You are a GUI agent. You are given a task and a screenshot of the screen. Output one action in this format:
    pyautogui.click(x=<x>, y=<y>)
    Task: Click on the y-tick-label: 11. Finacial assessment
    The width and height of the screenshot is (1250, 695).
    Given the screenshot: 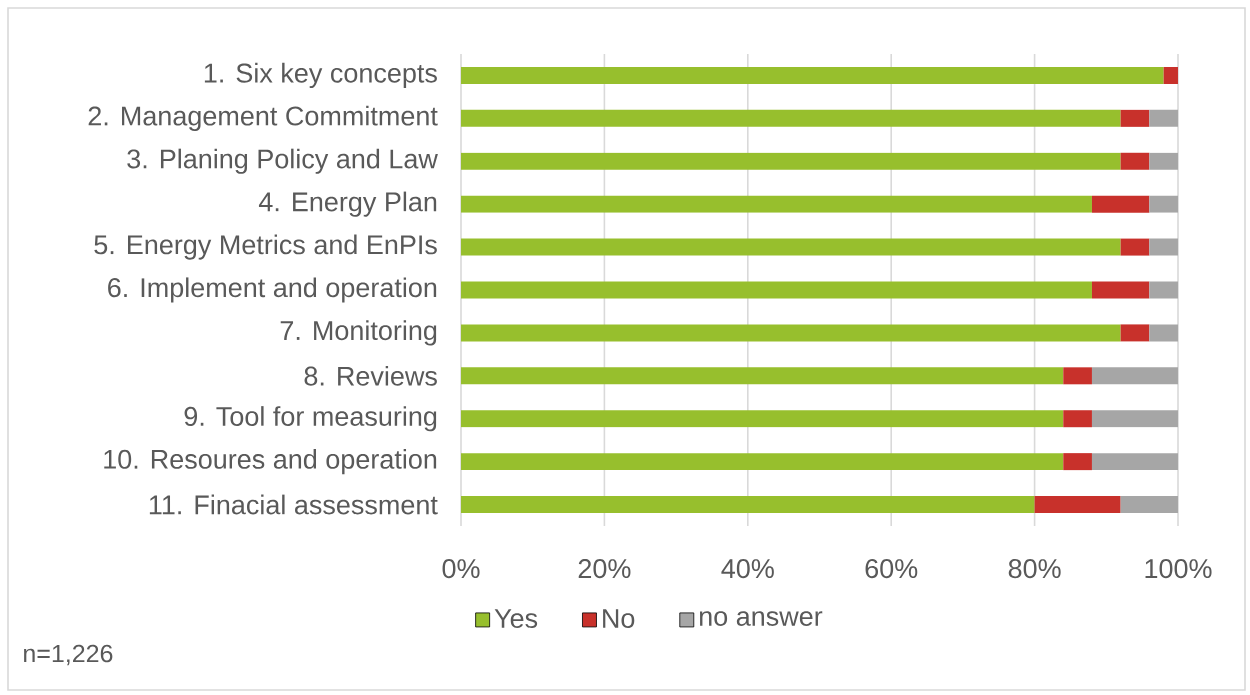 What is the action you would take?
    pyautogui.click(x=293, y=504)
    